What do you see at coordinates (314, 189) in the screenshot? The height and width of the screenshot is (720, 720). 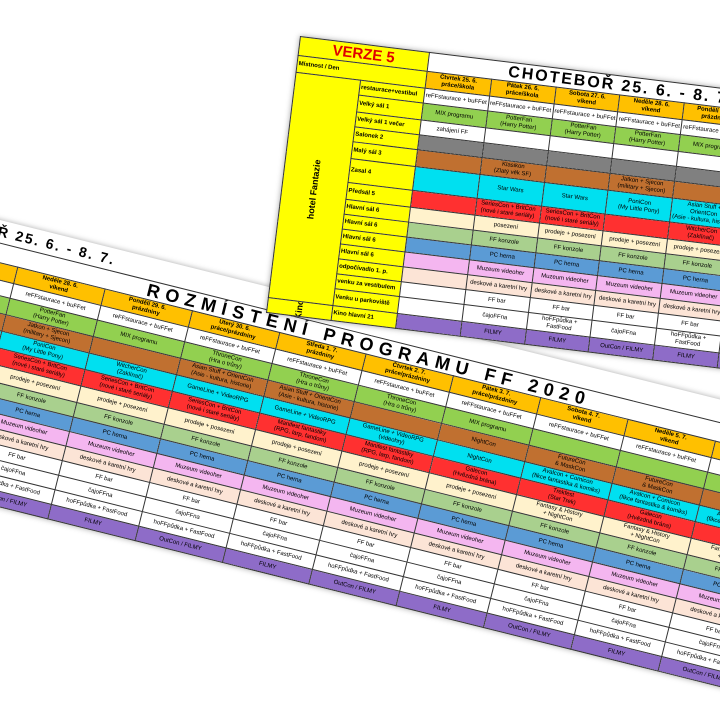 I see `group-text: hotel Fantazie` at bounding box center [314, 189].